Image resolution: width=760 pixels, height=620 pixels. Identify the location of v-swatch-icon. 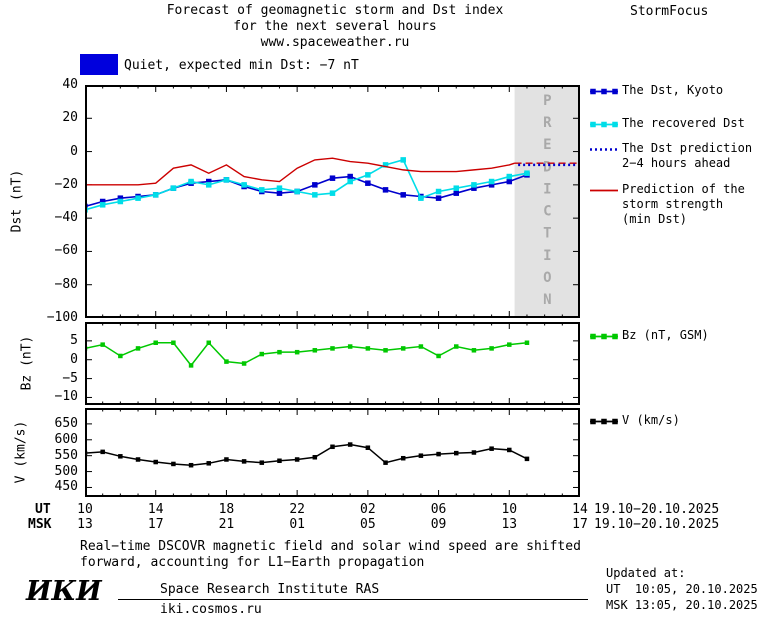
(604, 421).